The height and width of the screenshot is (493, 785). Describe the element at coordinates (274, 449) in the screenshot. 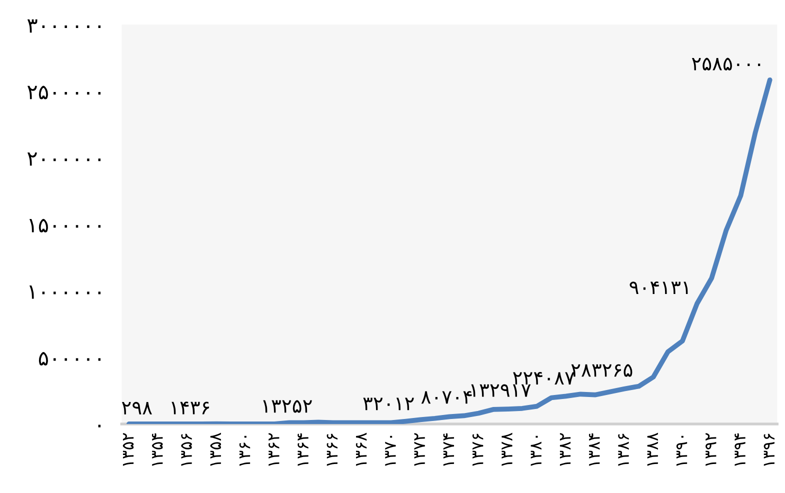

I see `x-tick-label: ۱۳۶۲` at that location.